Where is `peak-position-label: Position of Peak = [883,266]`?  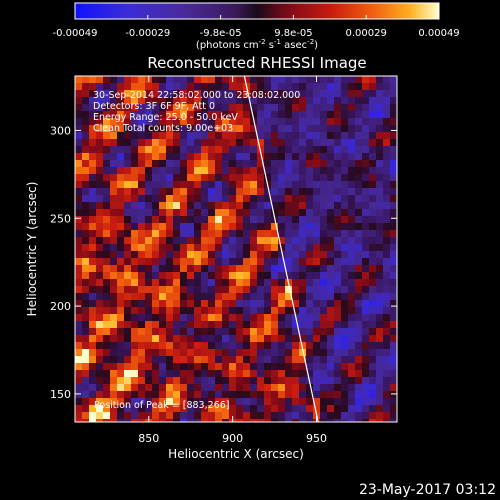 peak-position-label: Position of Peak = [883,266] is located at coordinates (161, 405).